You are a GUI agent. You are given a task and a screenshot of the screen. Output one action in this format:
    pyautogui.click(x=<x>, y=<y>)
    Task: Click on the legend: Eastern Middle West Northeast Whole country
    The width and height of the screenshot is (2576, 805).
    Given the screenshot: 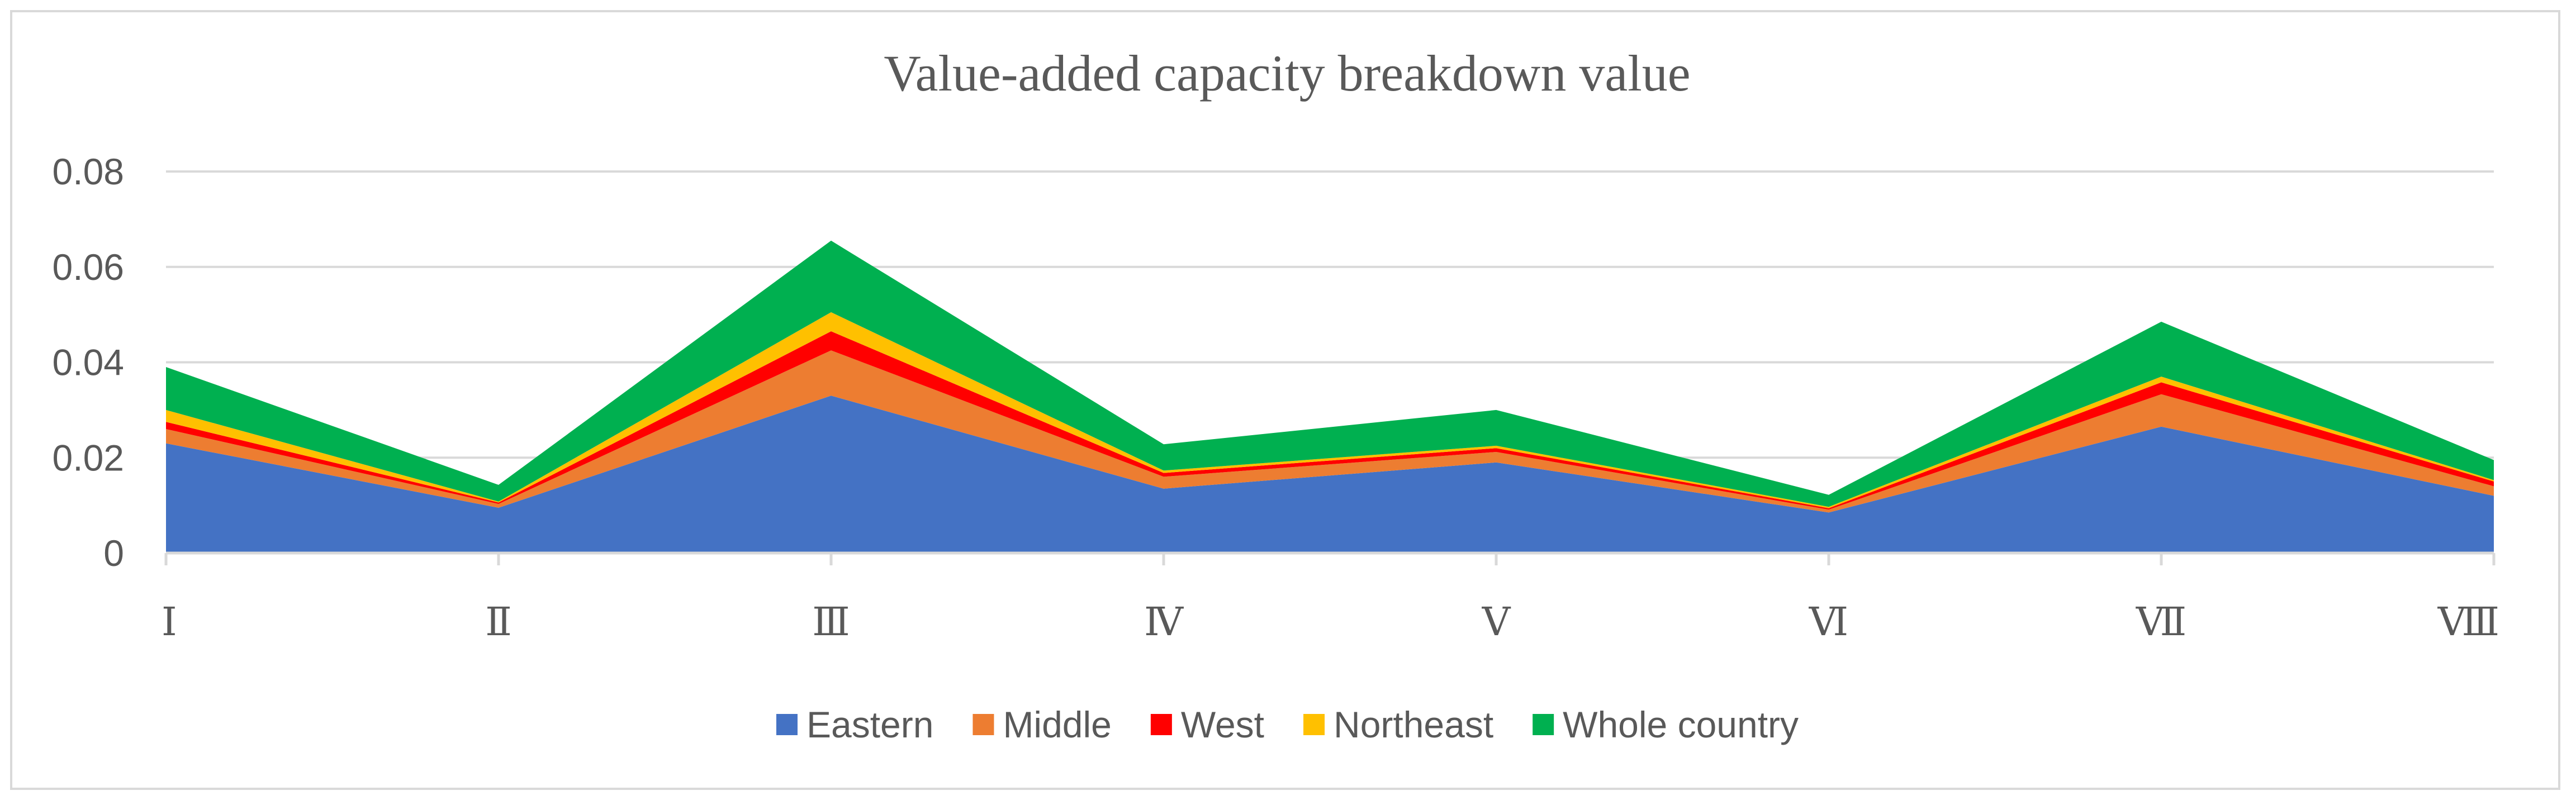 What is the action you would take?
    pyautogui.click(x=1287, y=724)
    